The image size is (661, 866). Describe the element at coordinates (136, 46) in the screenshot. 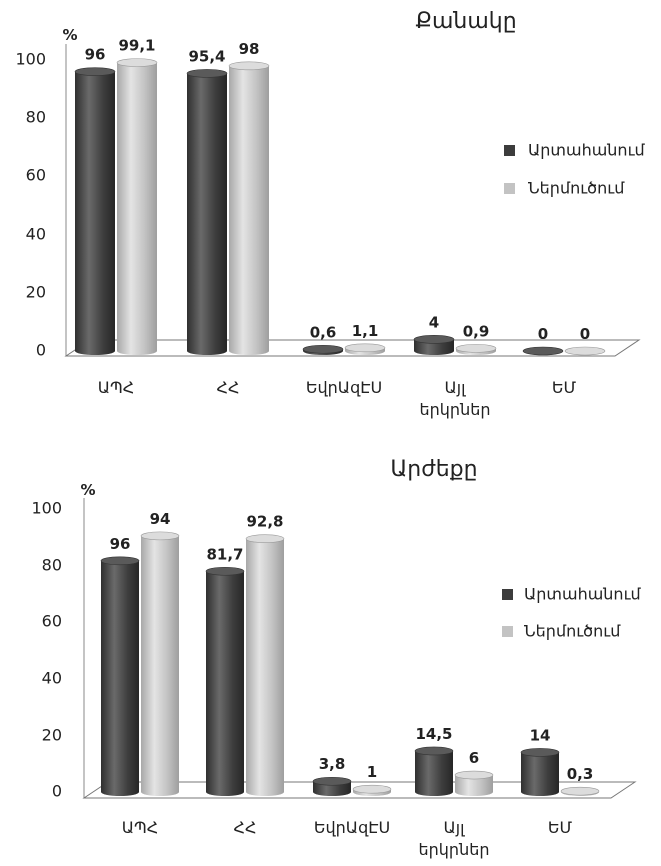

I see `data-label: 99,1` at that location.